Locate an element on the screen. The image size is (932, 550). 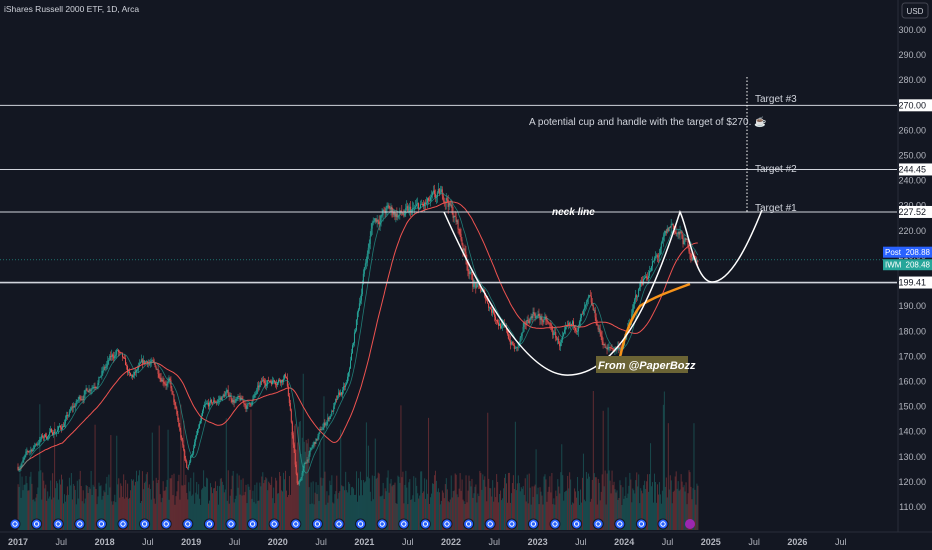
target-3-label: Target #3 is located at coordinates (776, 99).